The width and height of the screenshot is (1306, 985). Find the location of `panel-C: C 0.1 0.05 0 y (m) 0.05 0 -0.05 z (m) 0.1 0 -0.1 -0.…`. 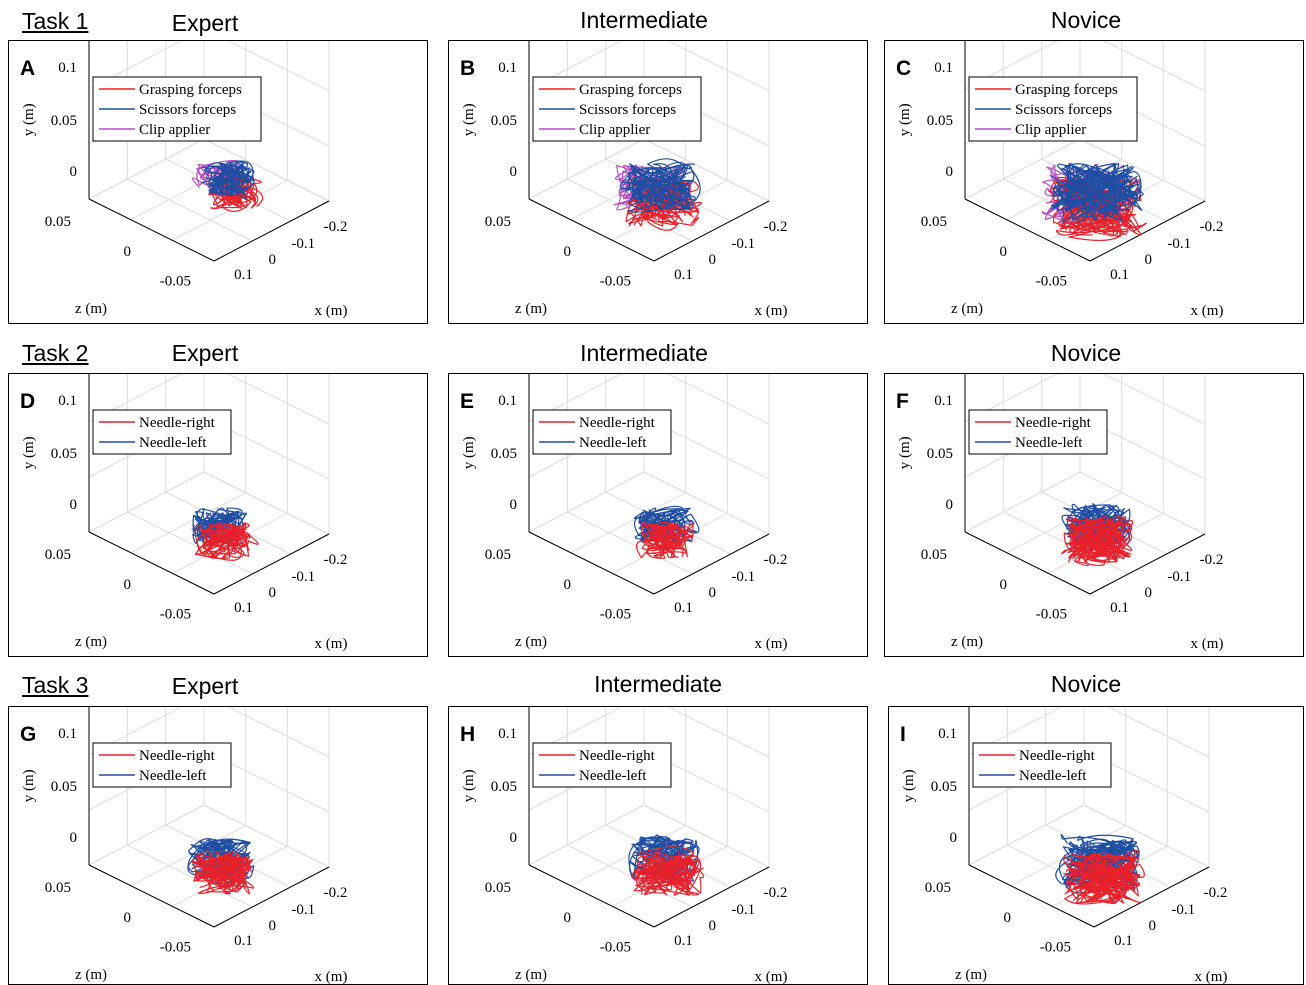

panel-C: C 0.1 0.05 0 y (m) 0.05 0 -0.05 z (m) 0.1 0 -0.1 -0.… is located at coordinates (1094, 182).